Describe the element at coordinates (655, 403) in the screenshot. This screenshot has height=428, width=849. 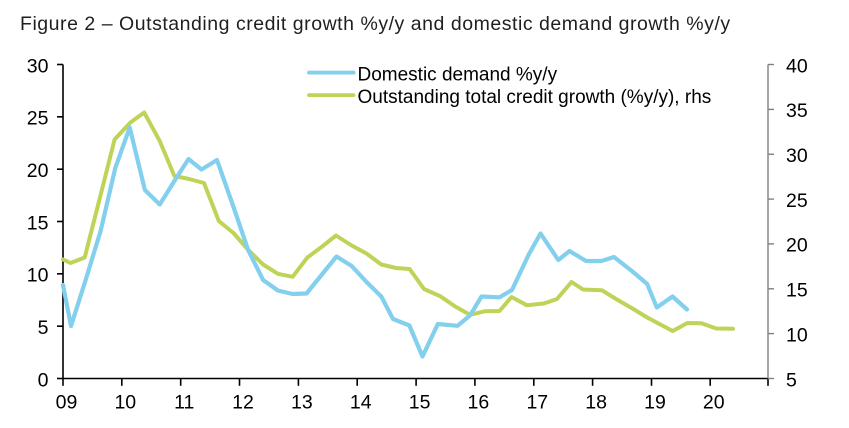
I see `svg-text: 19` at that location.